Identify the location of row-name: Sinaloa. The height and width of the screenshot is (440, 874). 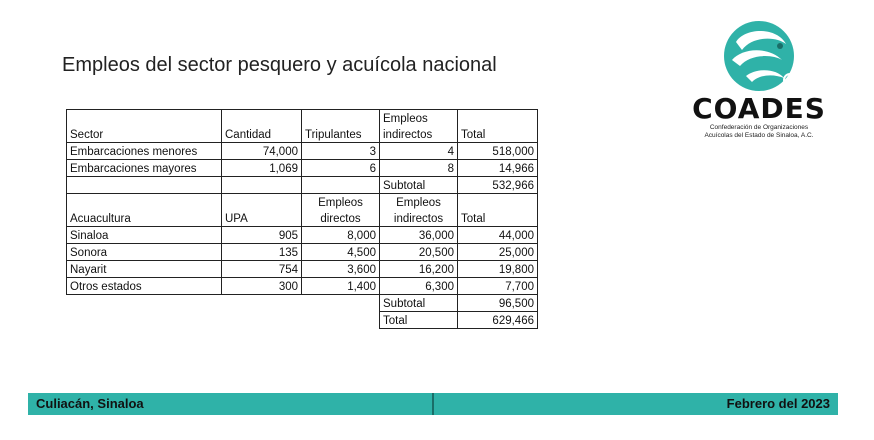
(144, 235).